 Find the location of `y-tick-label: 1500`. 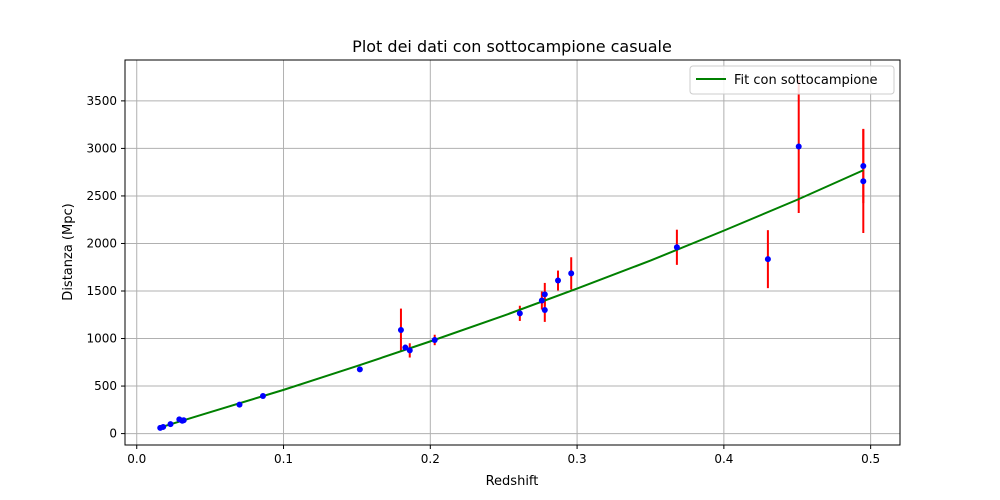

y-tick-label: 1500 is located at coordinates (101, 291).